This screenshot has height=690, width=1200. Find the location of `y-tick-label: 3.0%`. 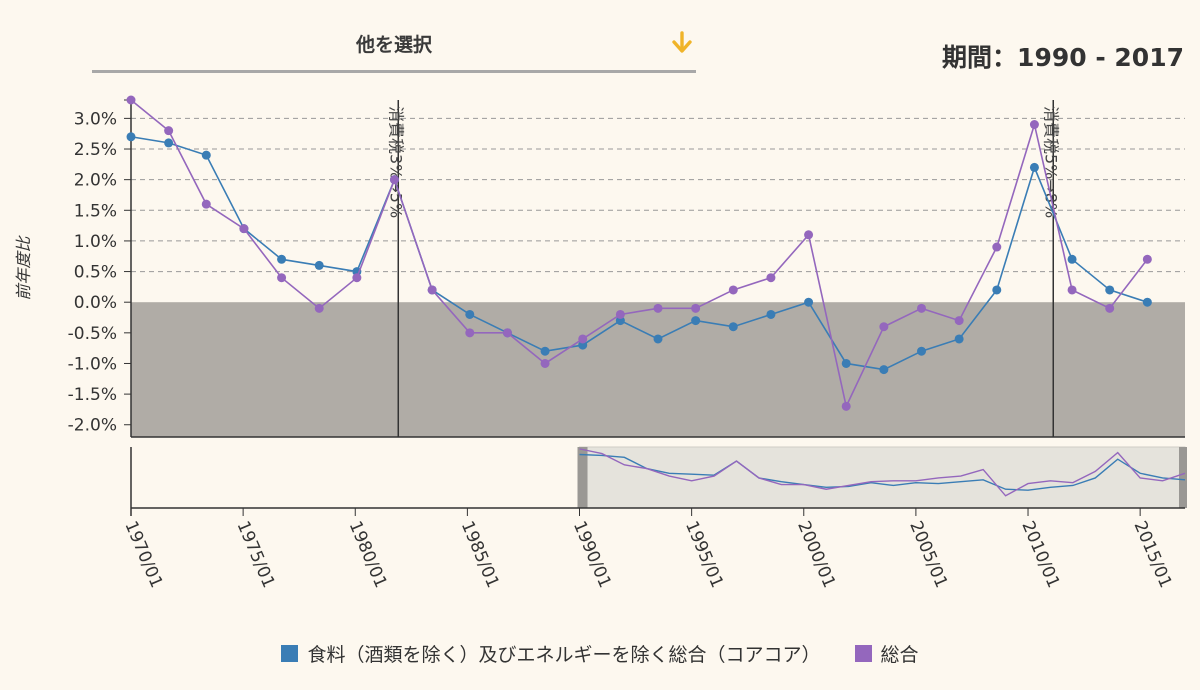

y-tick-label: 3.0% is located at coordinates (95, 119).